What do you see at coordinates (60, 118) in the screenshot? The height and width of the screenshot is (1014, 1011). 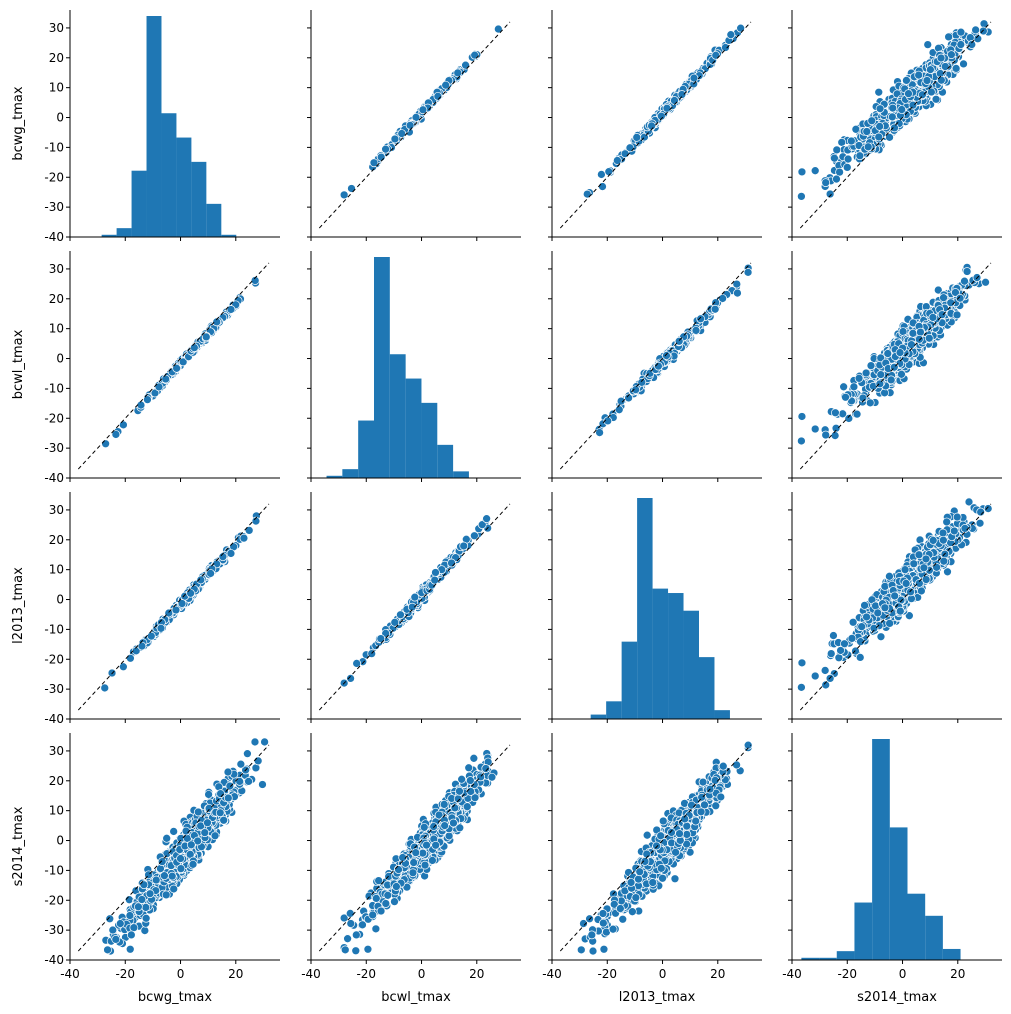 I see `y-tick-label: 0` at bounding box center [60, 118].